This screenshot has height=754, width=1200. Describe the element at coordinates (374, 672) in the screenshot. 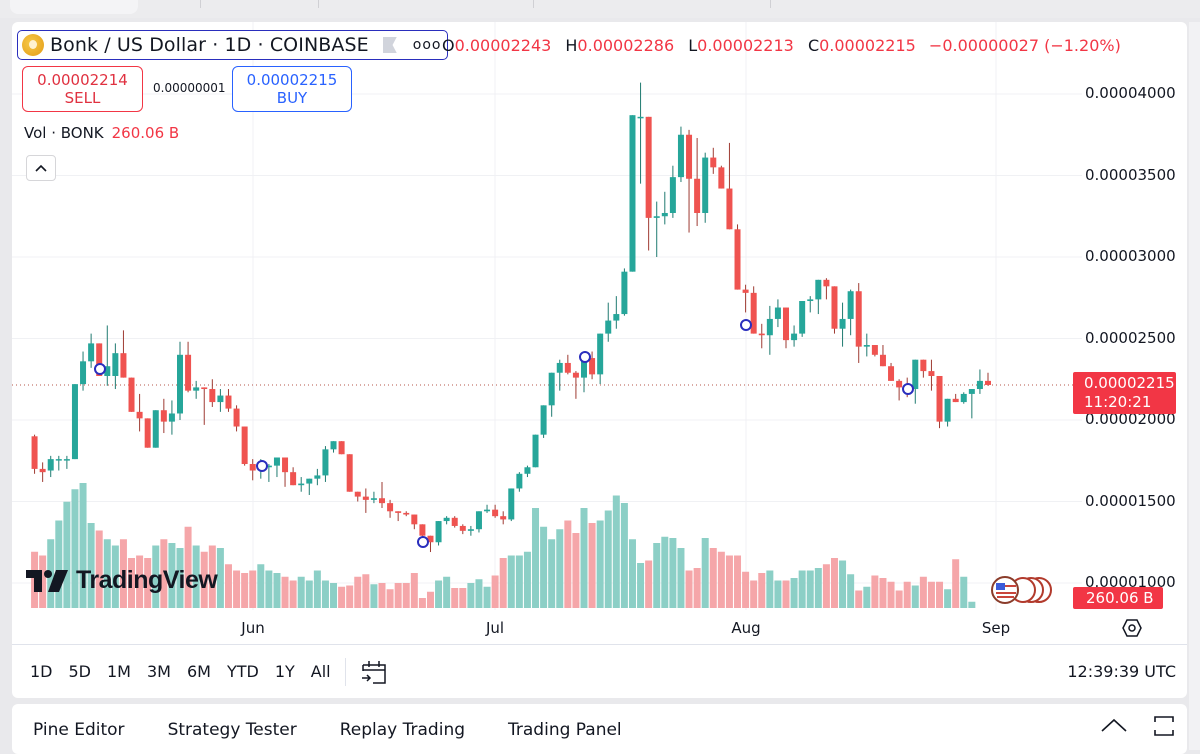

I see `go-to-date-icon` at that location.